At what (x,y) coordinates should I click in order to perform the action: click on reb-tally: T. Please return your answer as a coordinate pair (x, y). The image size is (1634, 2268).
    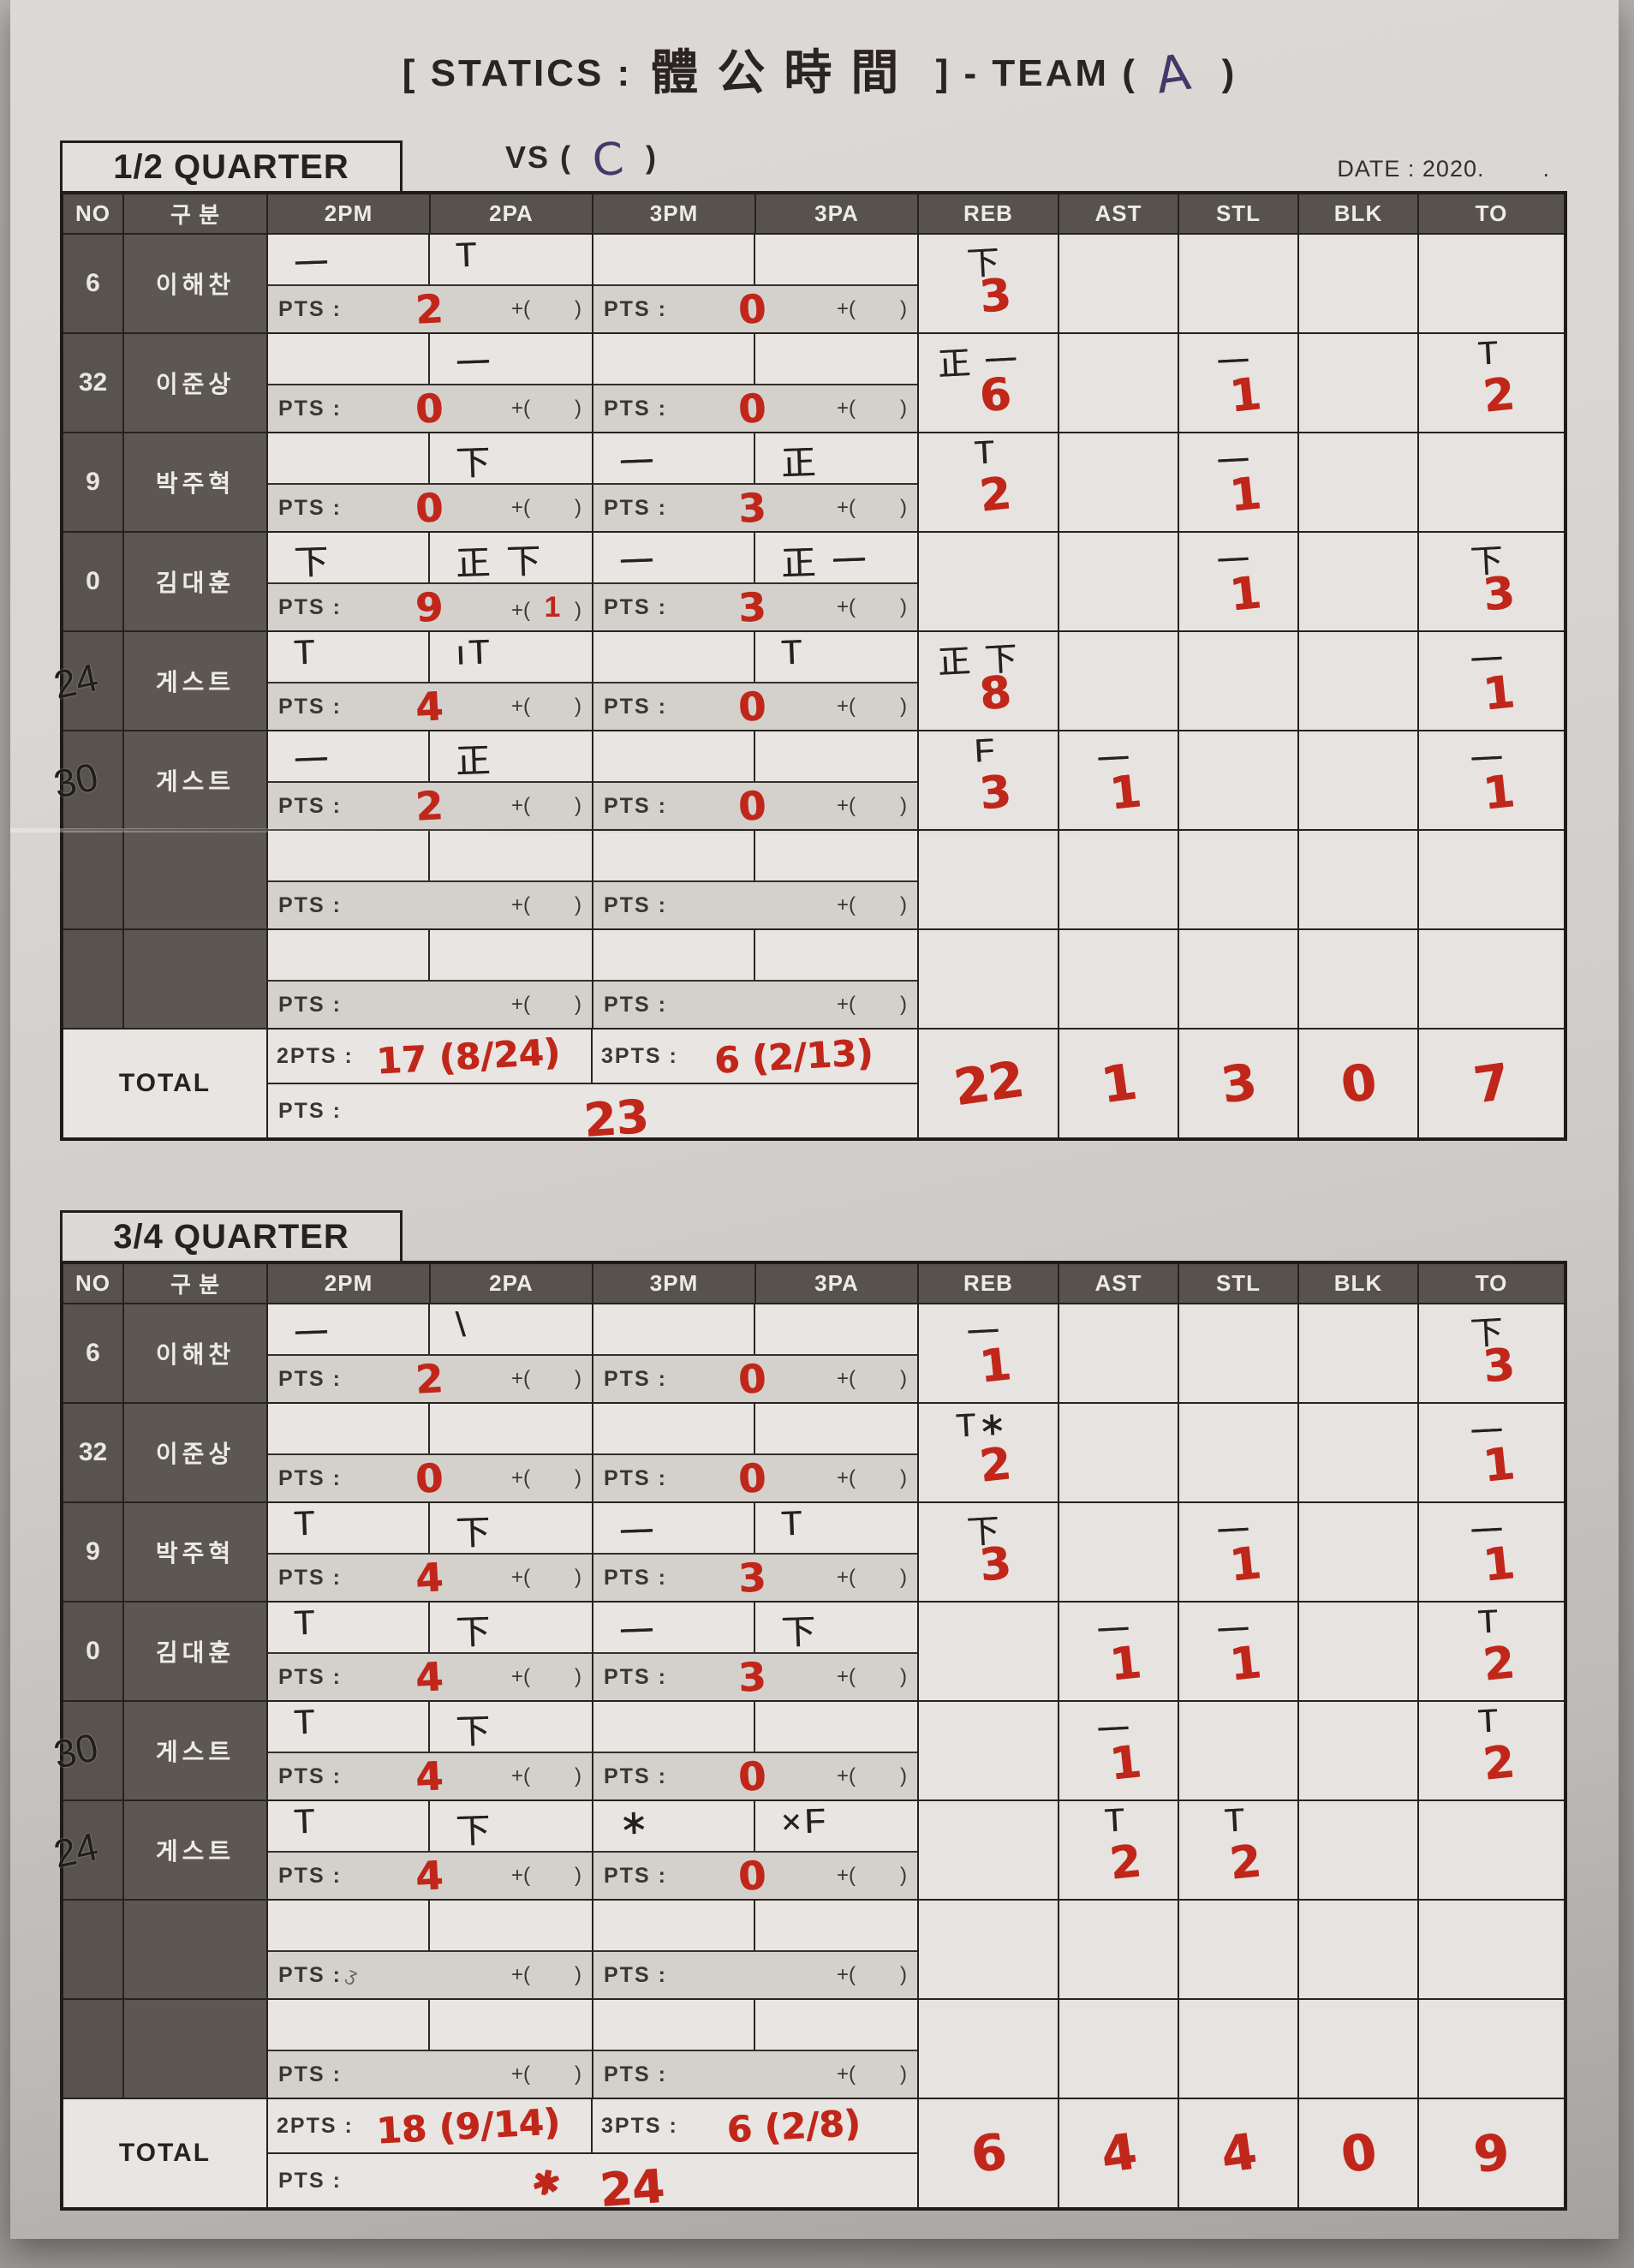
    Looking at the image, I should click on (986, 453).